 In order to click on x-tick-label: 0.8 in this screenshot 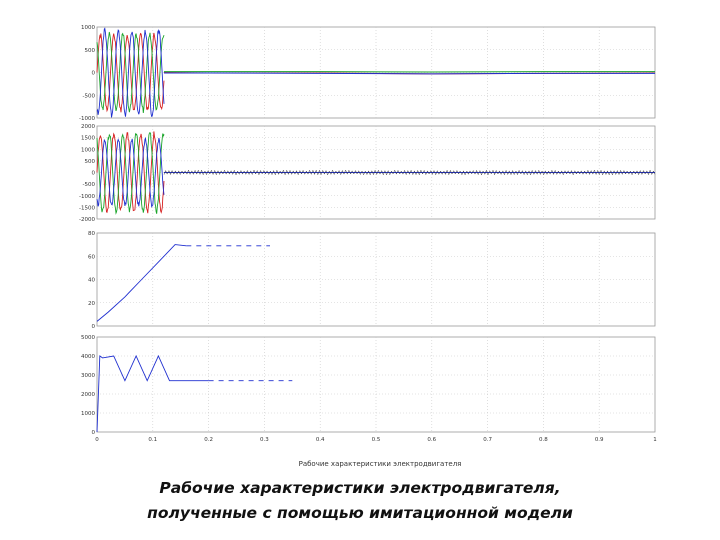, I will do `click(543, 440)`.